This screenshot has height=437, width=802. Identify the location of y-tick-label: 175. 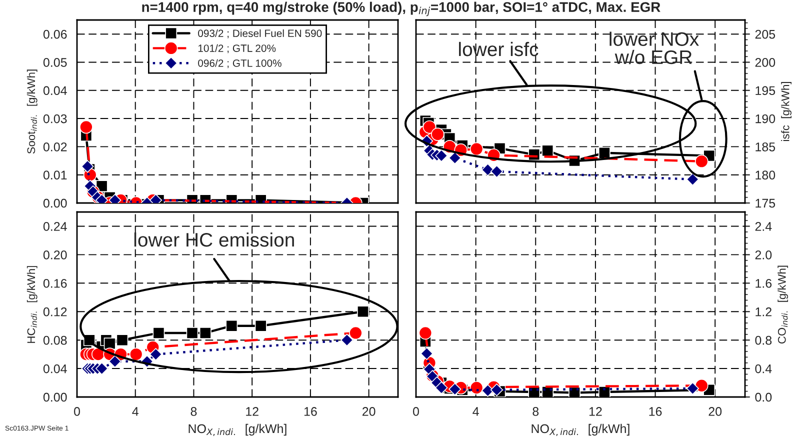
(766, 203).